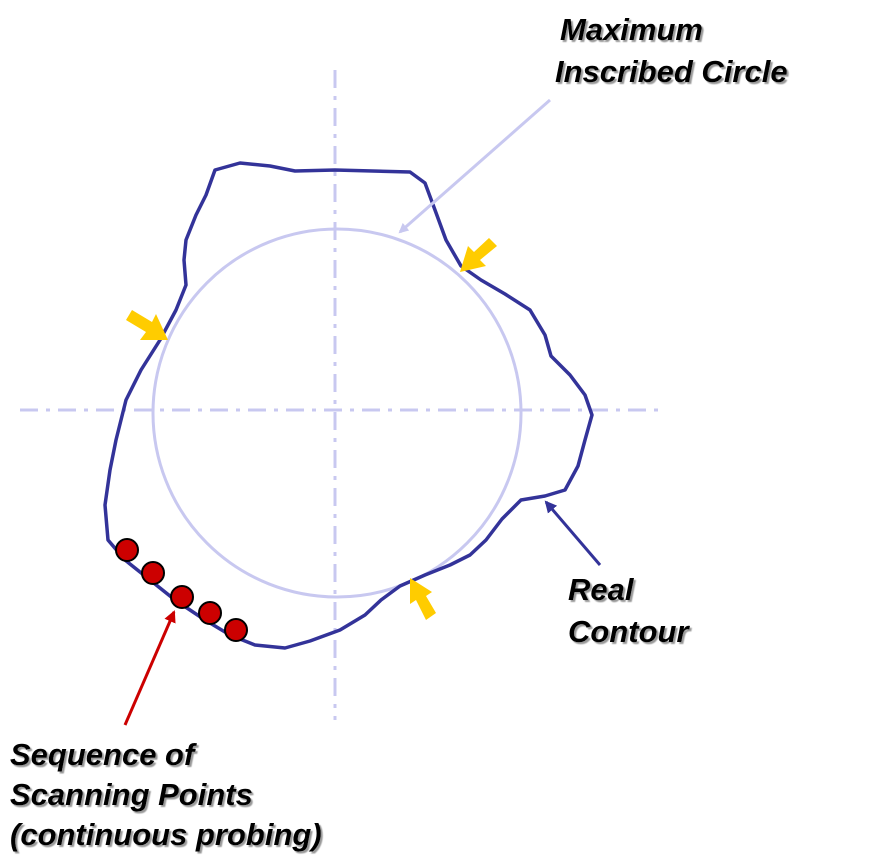 The image size is (894, 856). I want to click on label-text: Sequence of, so click(103, 754).